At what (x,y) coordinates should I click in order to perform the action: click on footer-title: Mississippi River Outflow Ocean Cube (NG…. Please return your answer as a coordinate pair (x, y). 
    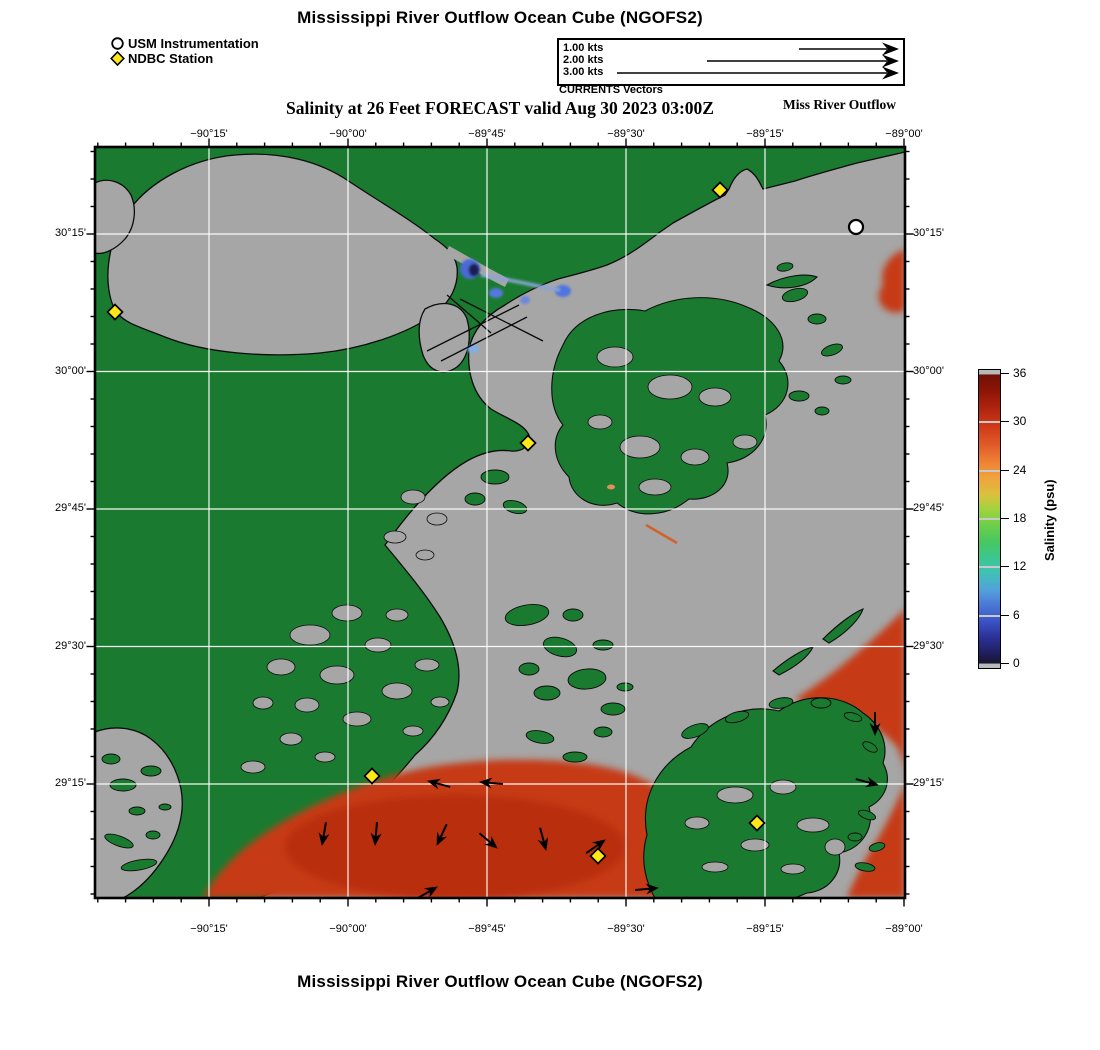
    Looking at the image, I should click on (500, 981).